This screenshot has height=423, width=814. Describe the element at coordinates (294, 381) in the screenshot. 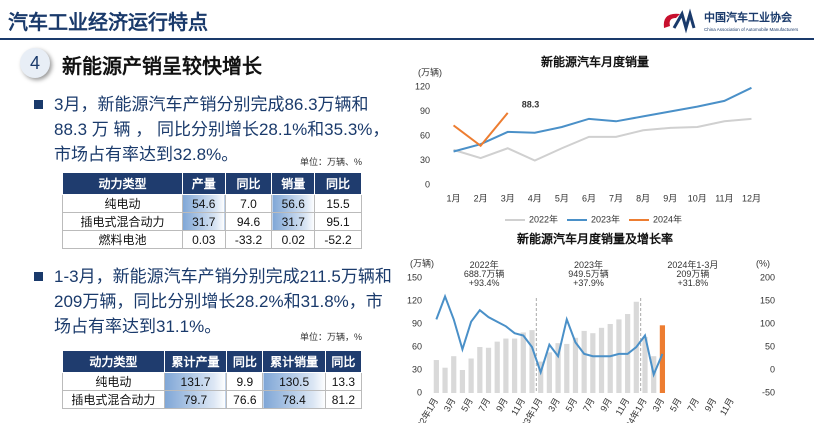

I see `cell: 130.5` at that location.